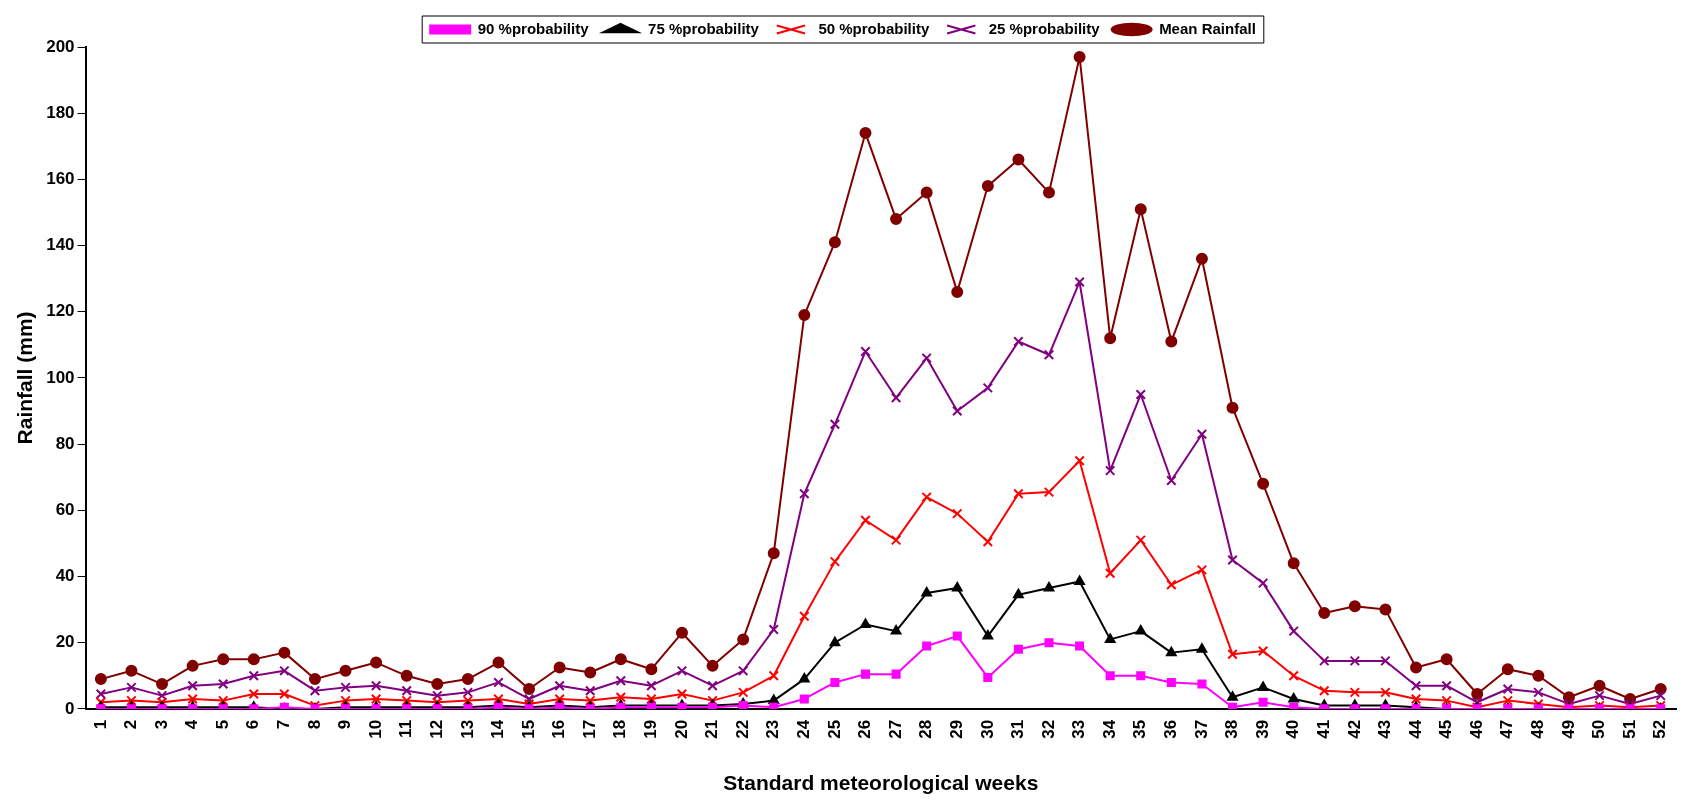  What do you see at coordinates (834, 729) in the screenshot?
I see `x-tick-label: 25` at bounding box center [834, 729].